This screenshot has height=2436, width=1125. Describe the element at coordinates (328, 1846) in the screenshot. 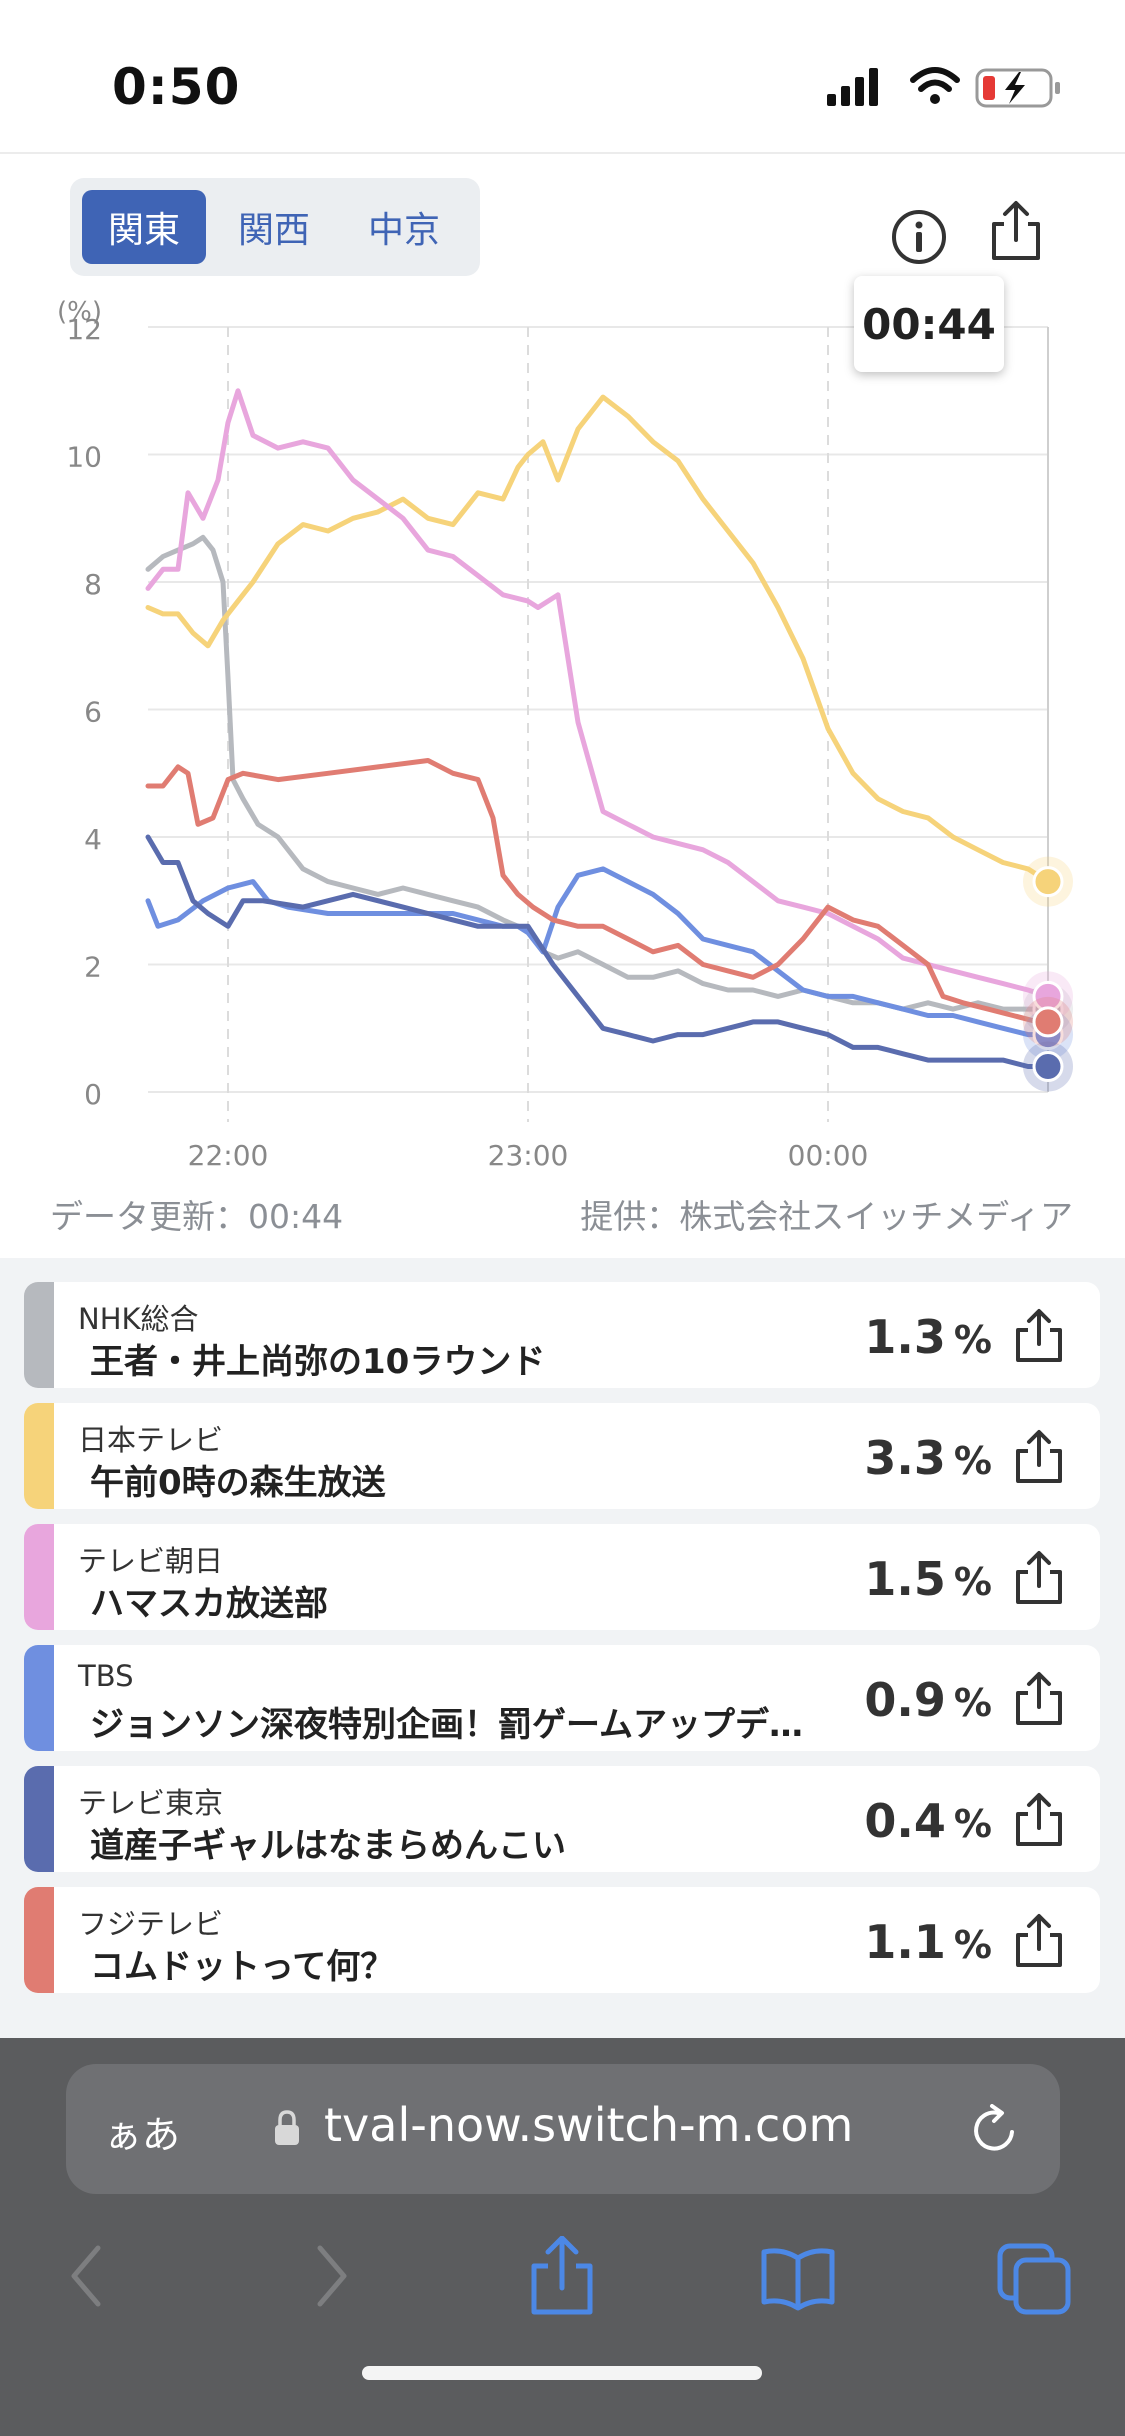

I see `program-title: 道産子ギャルはなまらめんこい` at that location.